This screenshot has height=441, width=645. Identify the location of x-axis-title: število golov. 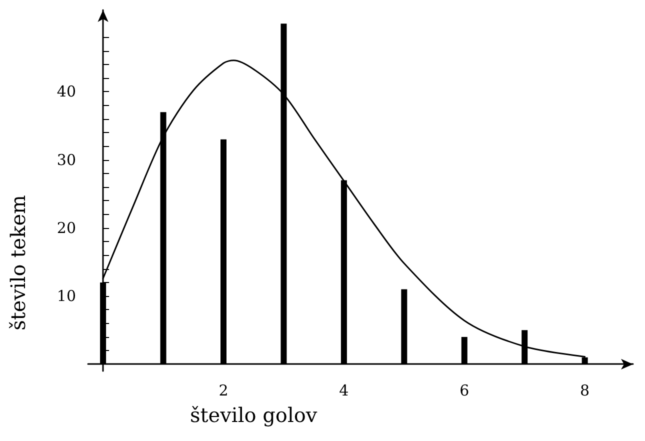
(254, 415).